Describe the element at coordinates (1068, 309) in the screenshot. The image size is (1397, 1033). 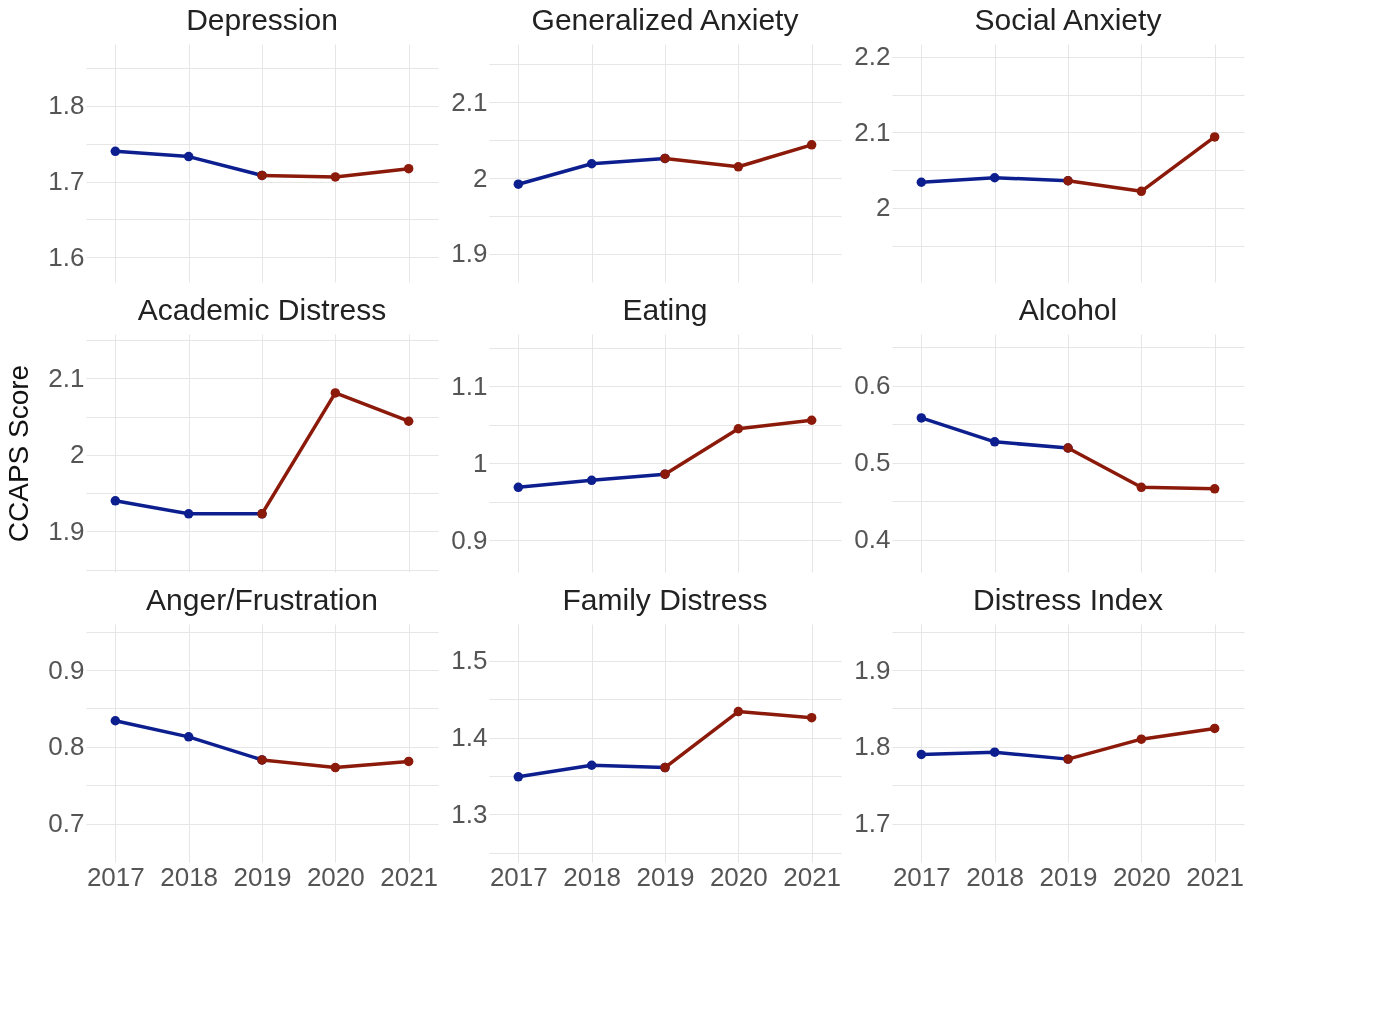
I see `chart-title: Alcohol` at that location.